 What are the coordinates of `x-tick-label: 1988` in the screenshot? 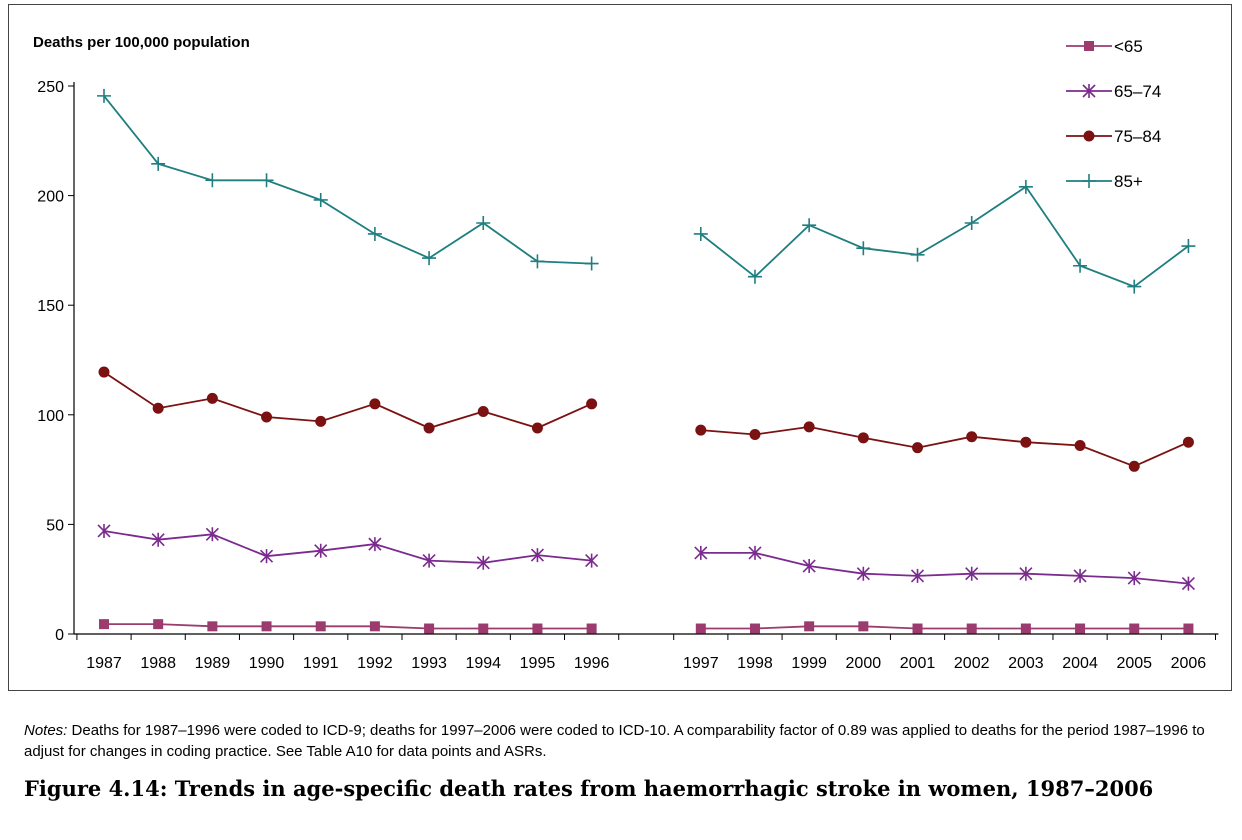 It's located at (158, 663).